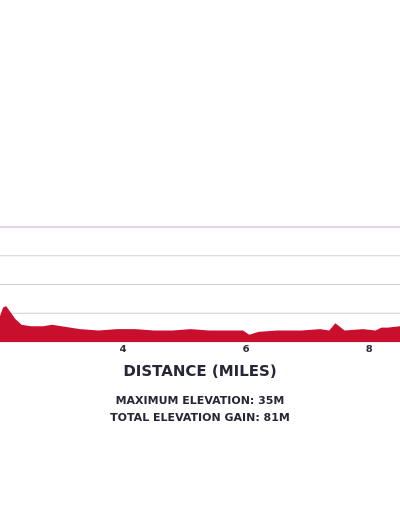  Describe the element at coordinates (200, 417) in the screenshot. I see `total-gain-text: TOTAL ELEVATION GAIN: 81M` at that location.